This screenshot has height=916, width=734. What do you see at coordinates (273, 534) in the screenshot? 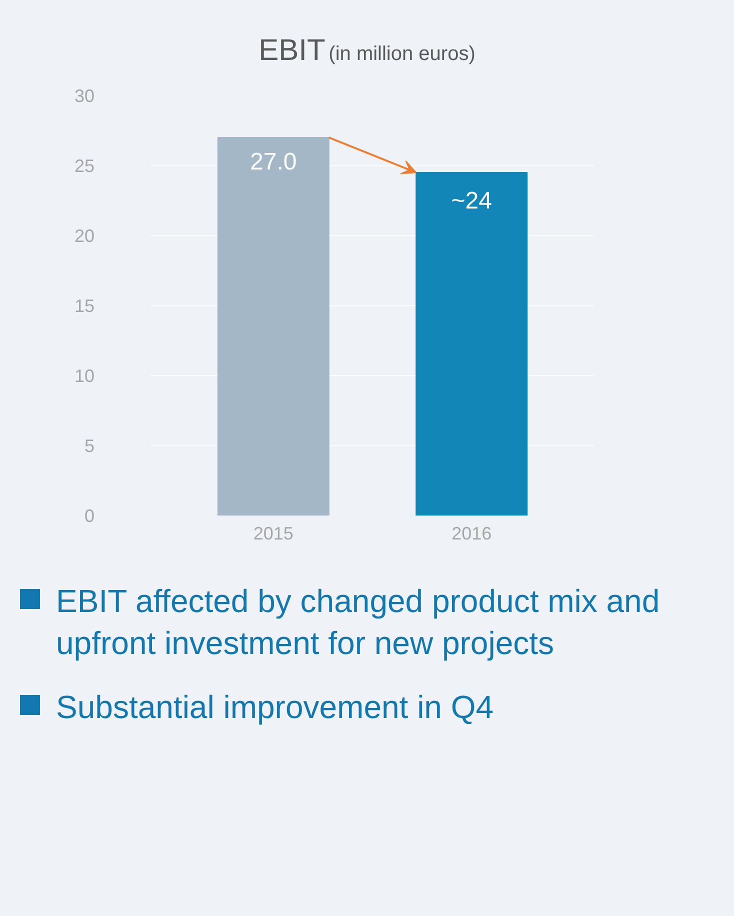
I see `x-tick-label: 2015` at bounding box center [273, 534].